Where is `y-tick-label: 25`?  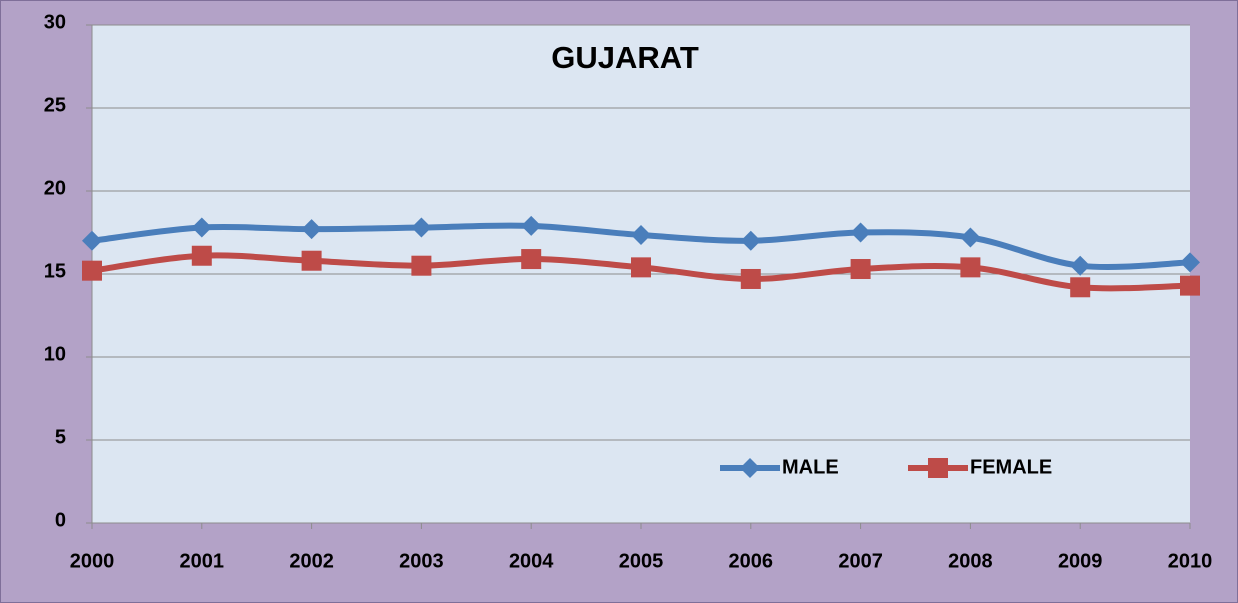
y-tick-label: 25 is located at coordinates (55, 105).